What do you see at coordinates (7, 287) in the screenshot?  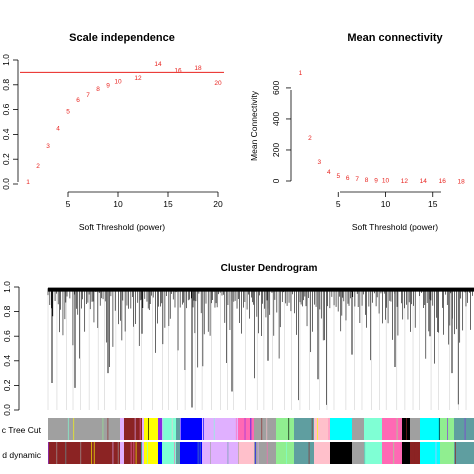 I see `dendrogram-ytick-label: 1.0` at bounding box center [7, 287].